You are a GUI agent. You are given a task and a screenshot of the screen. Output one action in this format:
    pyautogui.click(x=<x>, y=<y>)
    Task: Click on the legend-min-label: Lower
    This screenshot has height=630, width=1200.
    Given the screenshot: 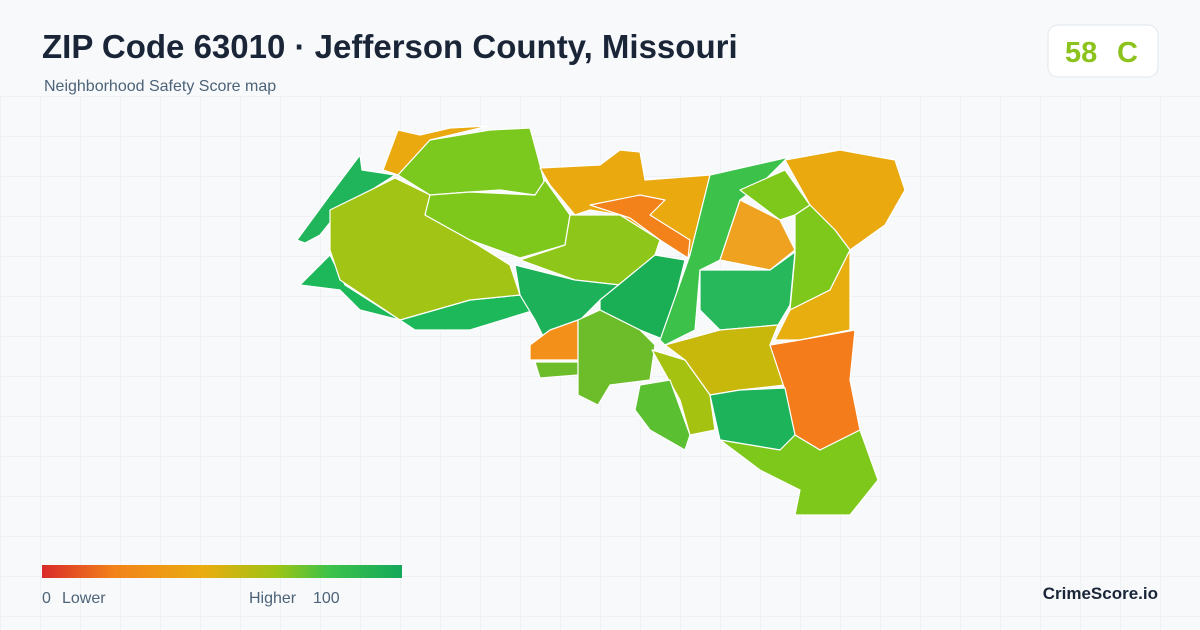 What is the action you would take?
    pyautogui.click(x=84, y=598)
    